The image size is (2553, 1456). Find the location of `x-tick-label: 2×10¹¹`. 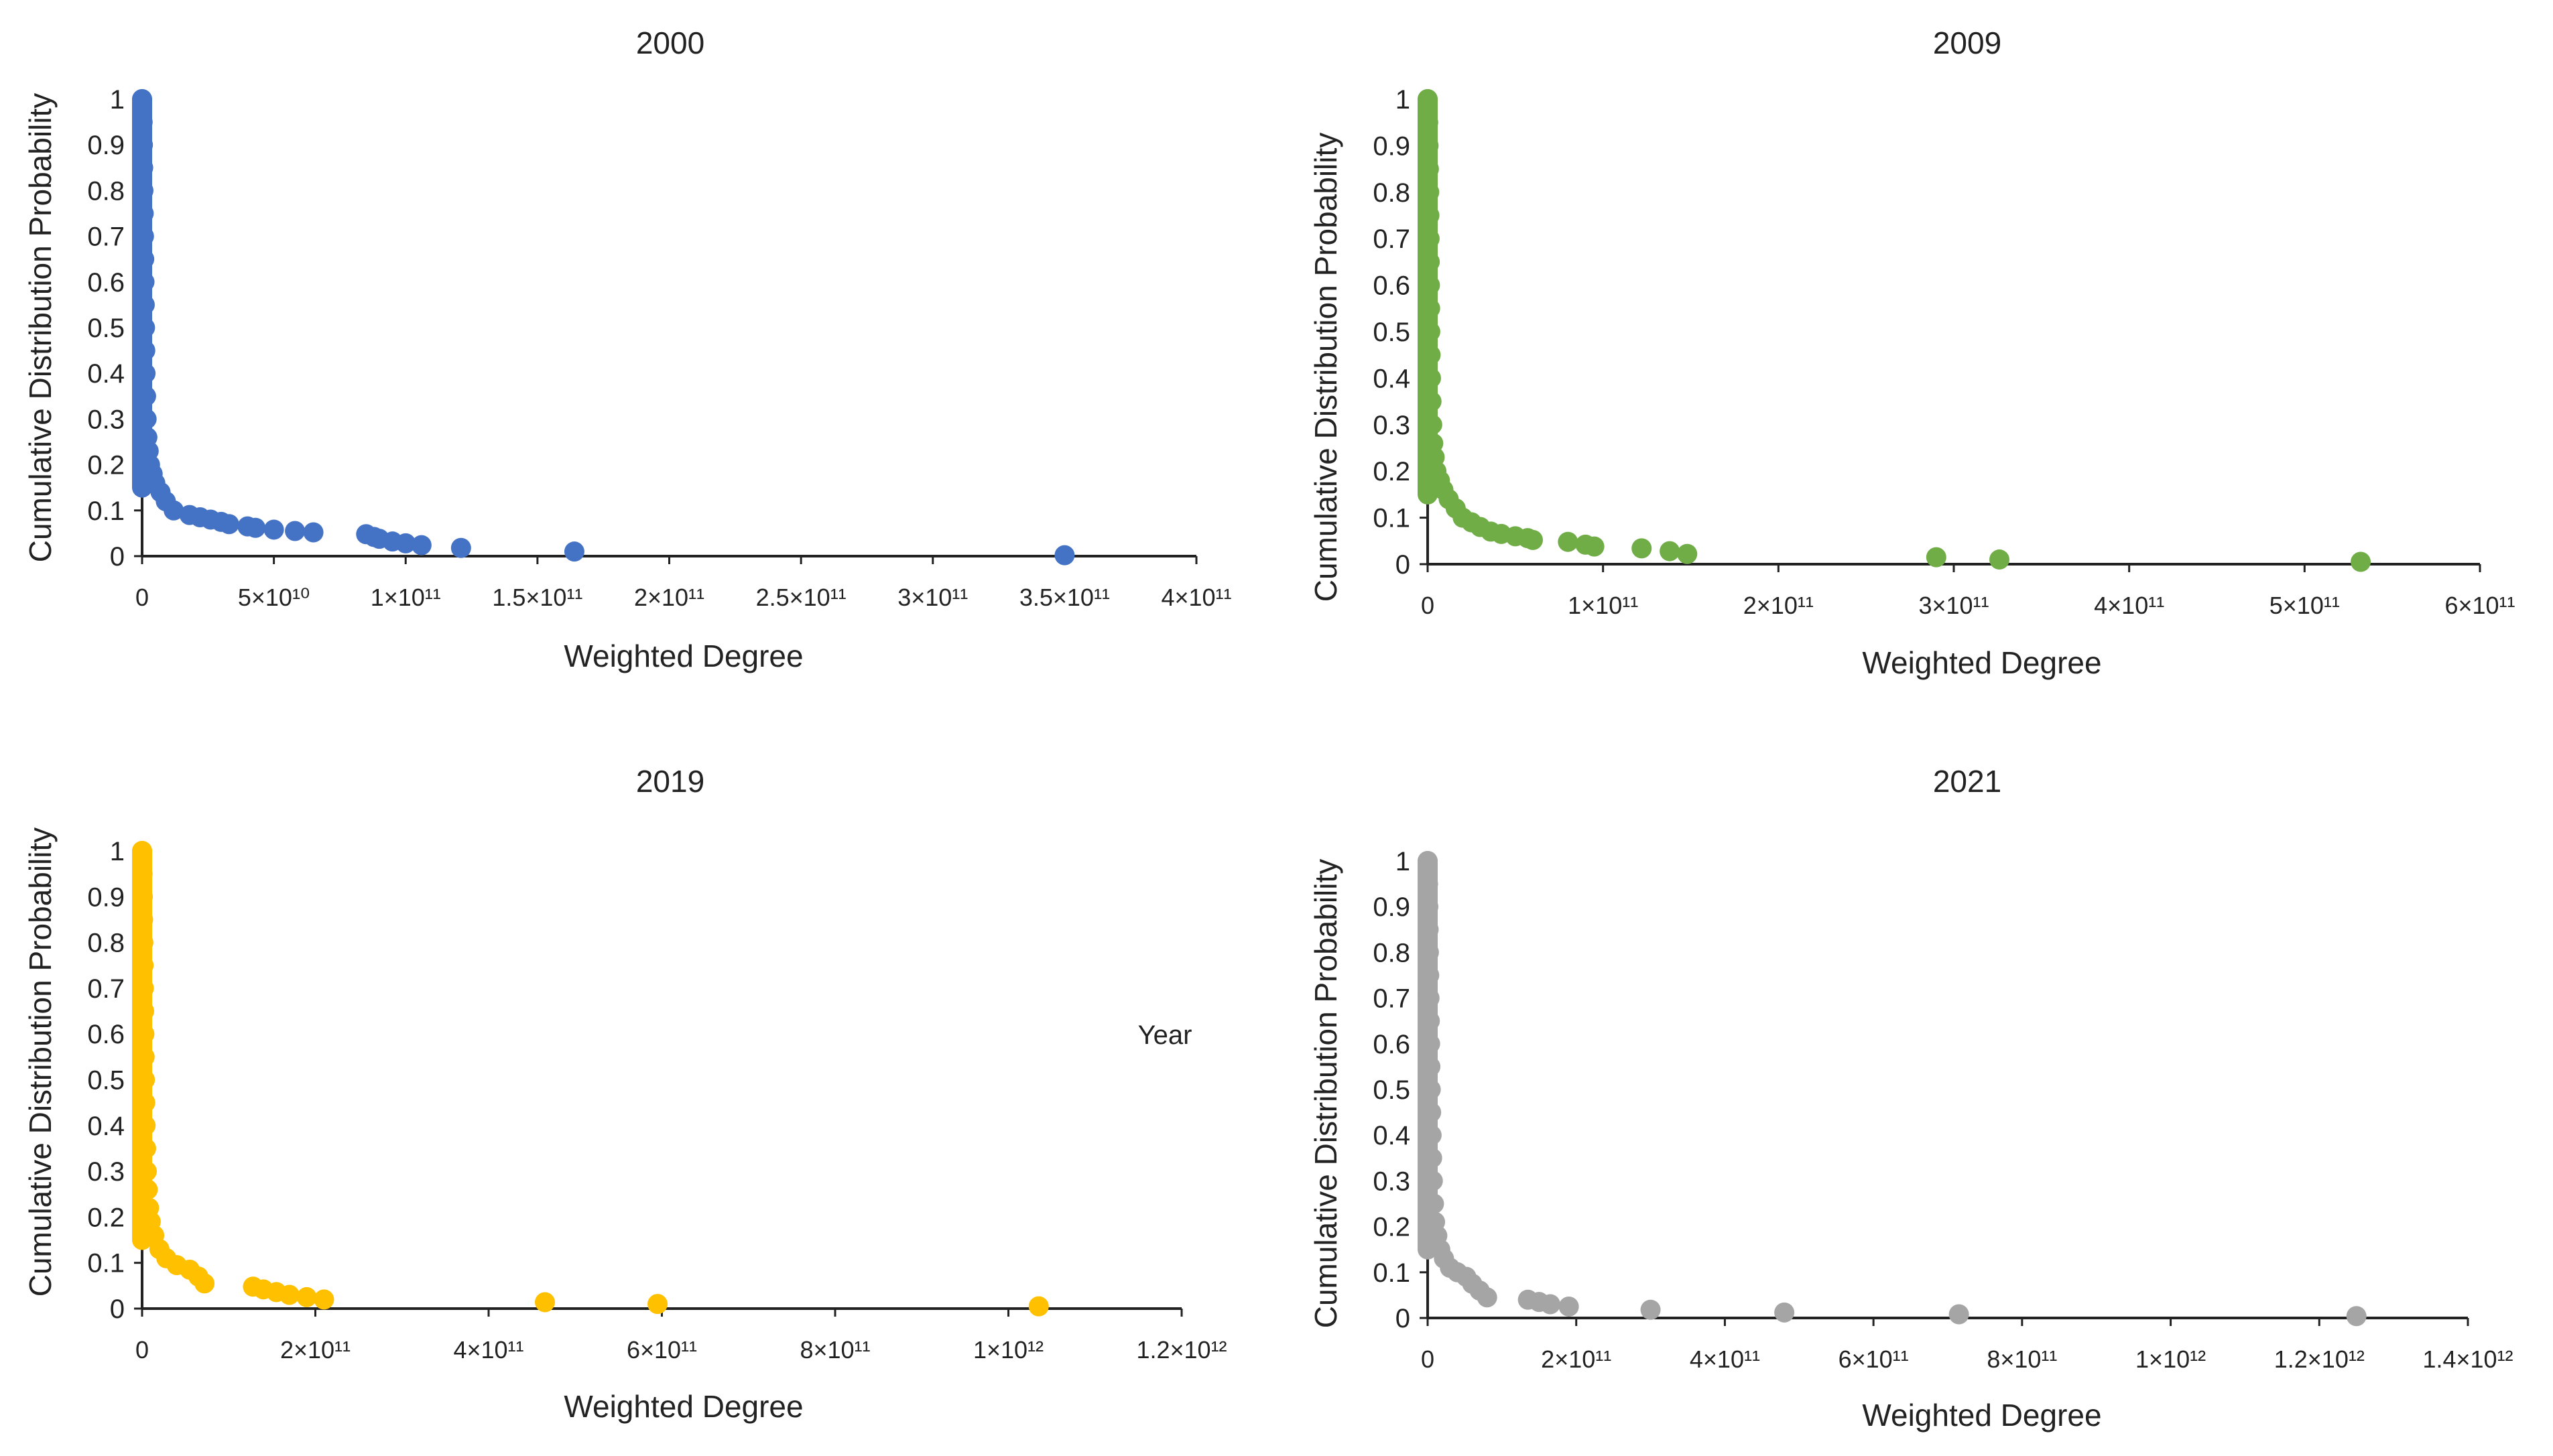

x-tick-label: 2×10¹¹ is located at coordinates (1779, 605).